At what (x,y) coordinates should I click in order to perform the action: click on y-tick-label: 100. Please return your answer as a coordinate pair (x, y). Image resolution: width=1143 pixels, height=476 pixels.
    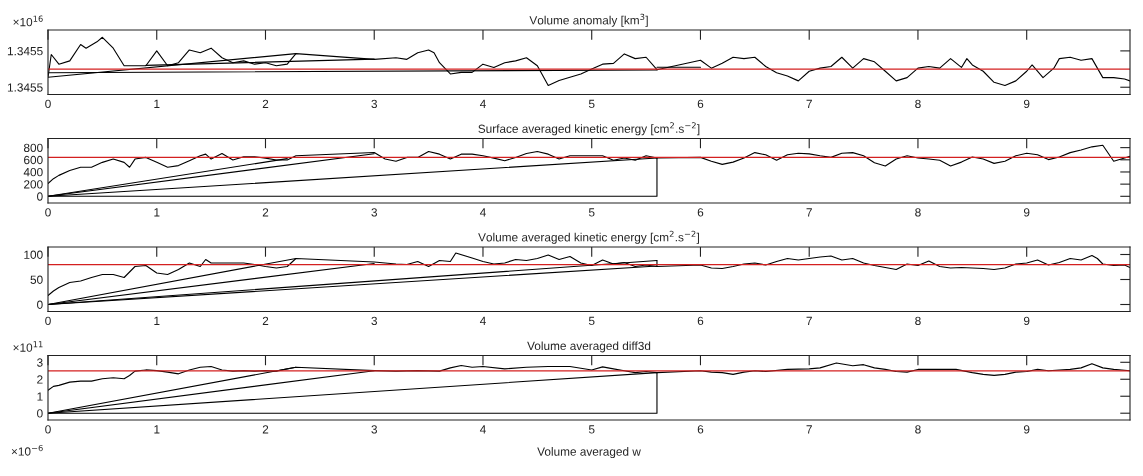
    Looking at the image, I should click on (33, 254).